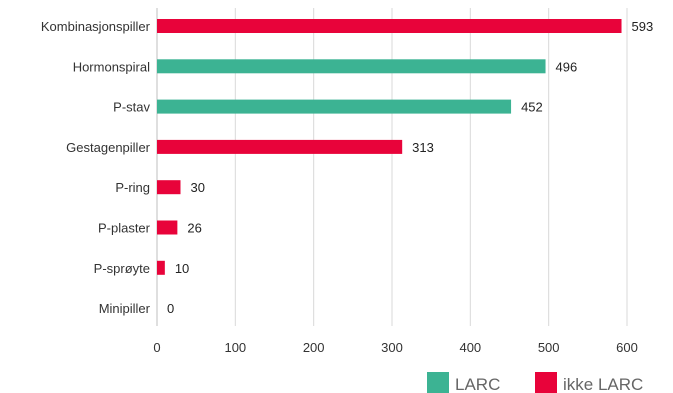  Describe the element at coordinates (235, 347) in the screenshot. I see `x-tick-label-100: 100` at that location.